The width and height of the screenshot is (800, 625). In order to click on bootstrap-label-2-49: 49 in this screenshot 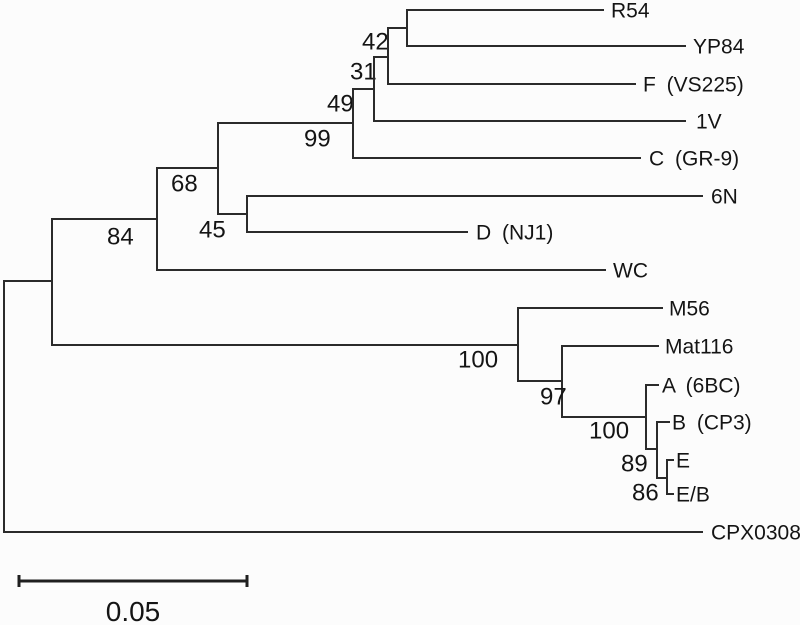, I will do `click(340, 104)`.